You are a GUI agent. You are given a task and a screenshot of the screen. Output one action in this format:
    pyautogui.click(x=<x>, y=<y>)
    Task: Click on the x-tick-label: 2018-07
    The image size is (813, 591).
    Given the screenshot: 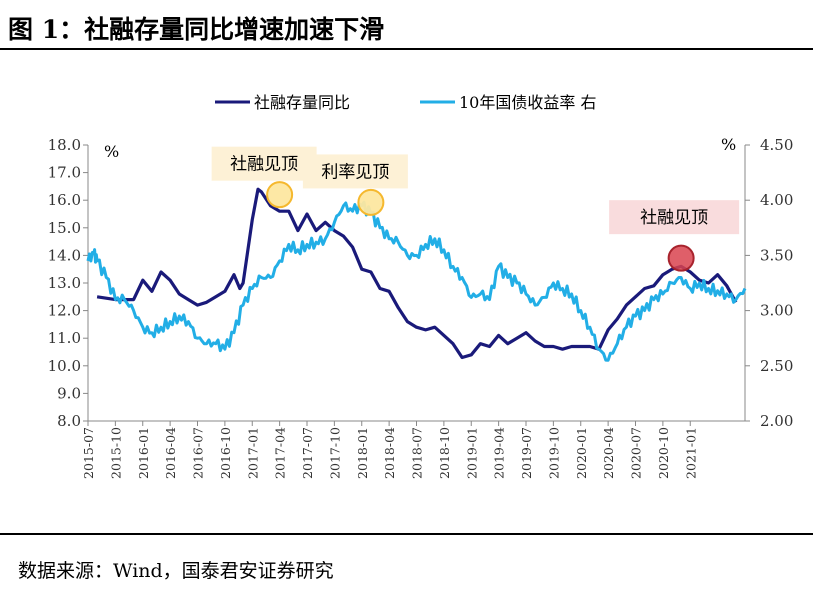 What is the action you would take?
    pyautogui.click(x=417, y=453)
    